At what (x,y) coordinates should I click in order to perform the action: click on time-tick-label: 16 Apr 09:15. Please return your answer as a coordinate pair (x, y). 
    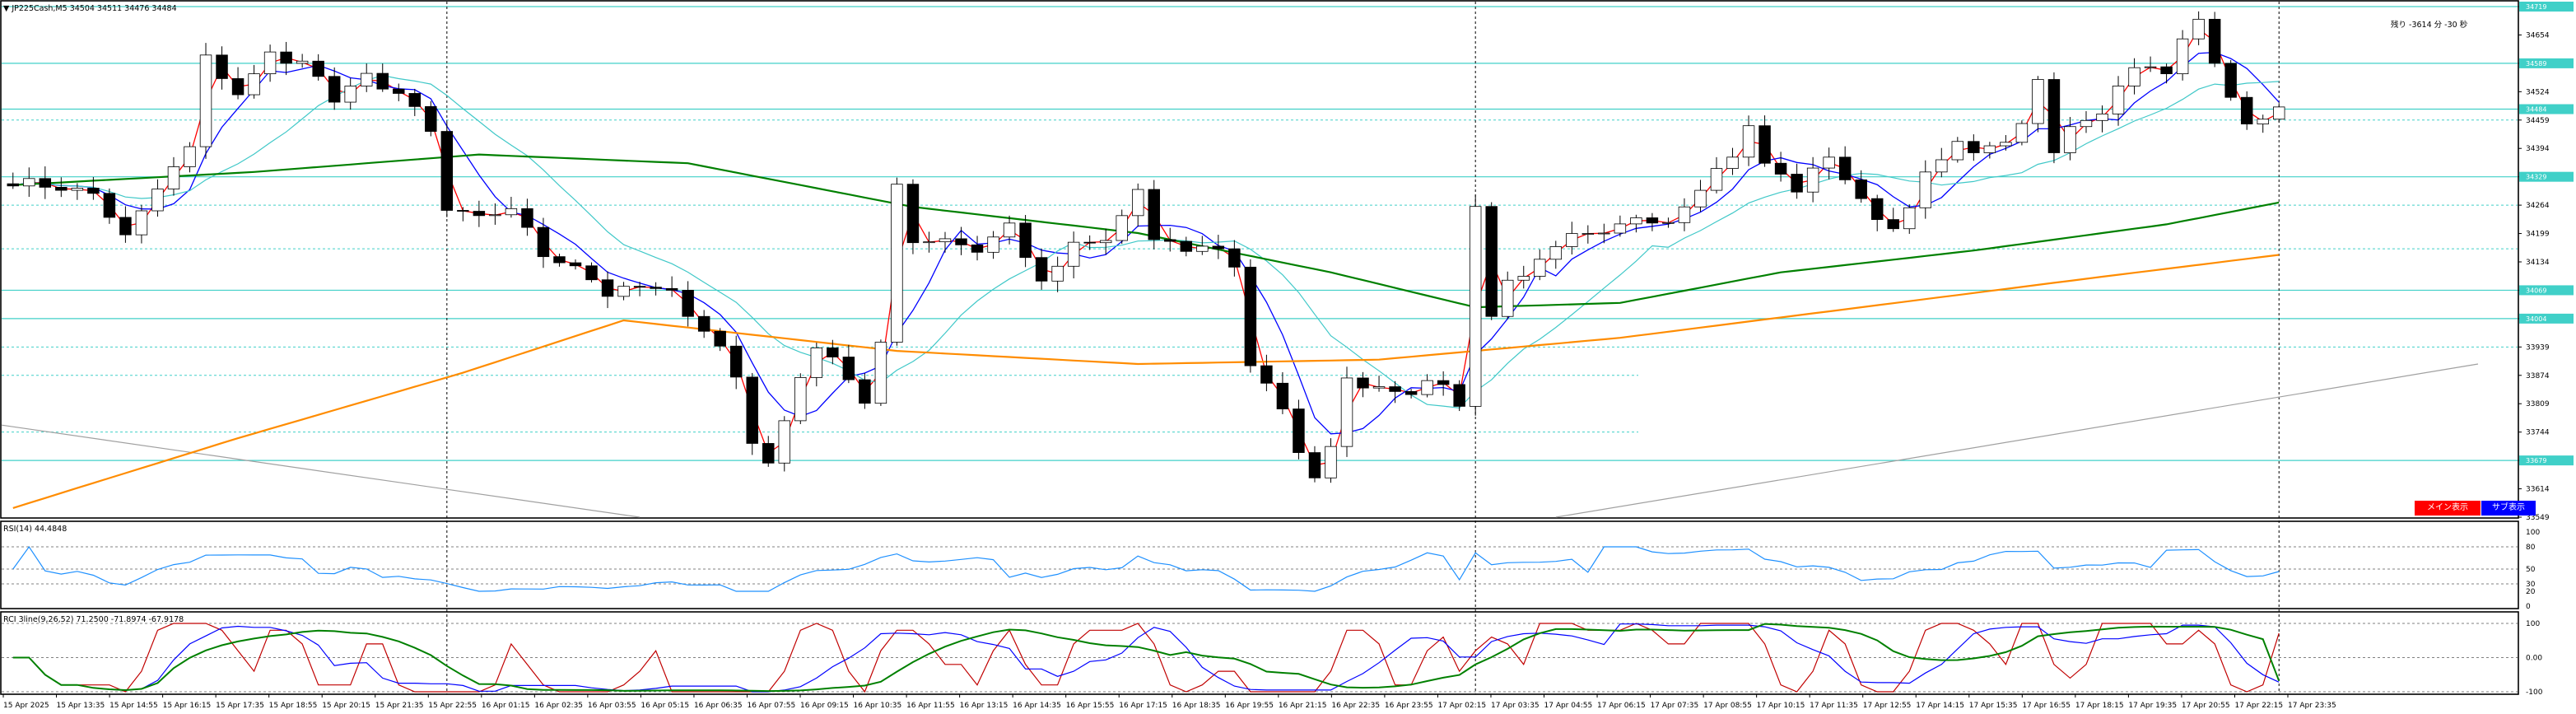
    Looking at the image, I should click on (824, 706).